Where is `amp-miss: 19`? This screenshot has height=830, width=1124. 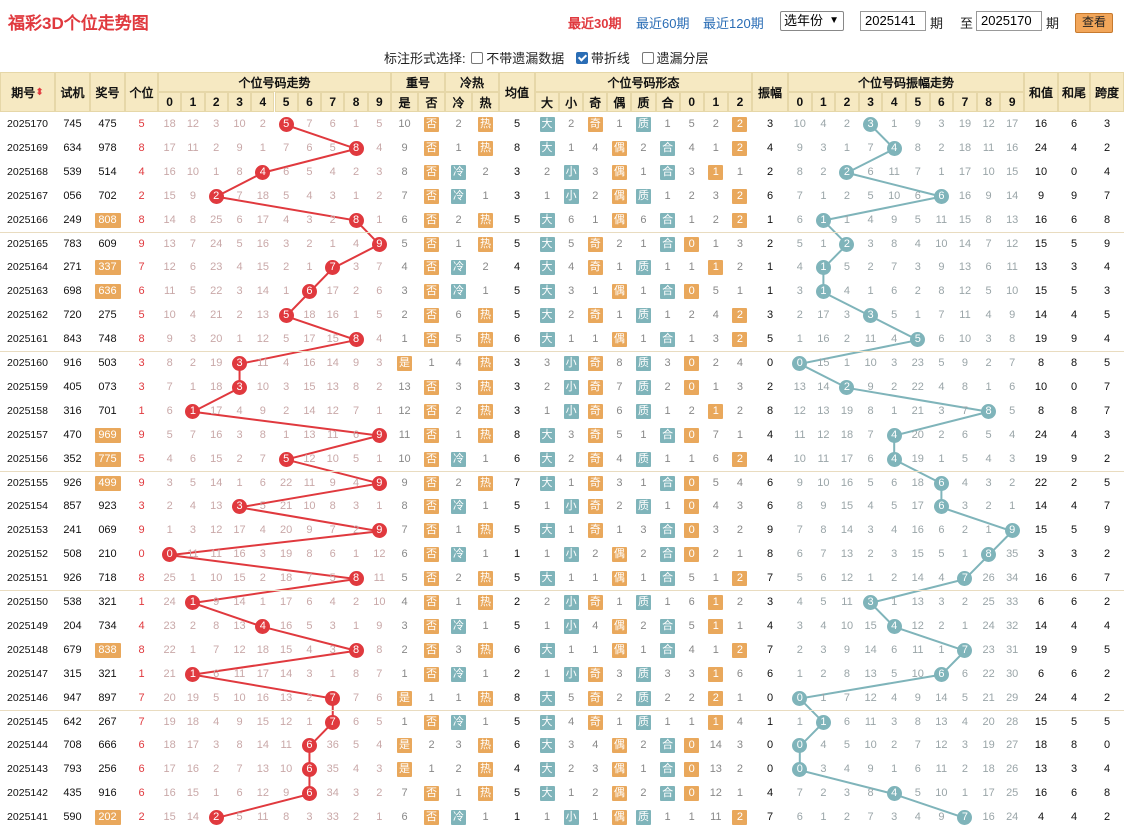
amp-miss: 19 is located at coordinates (965, 124).